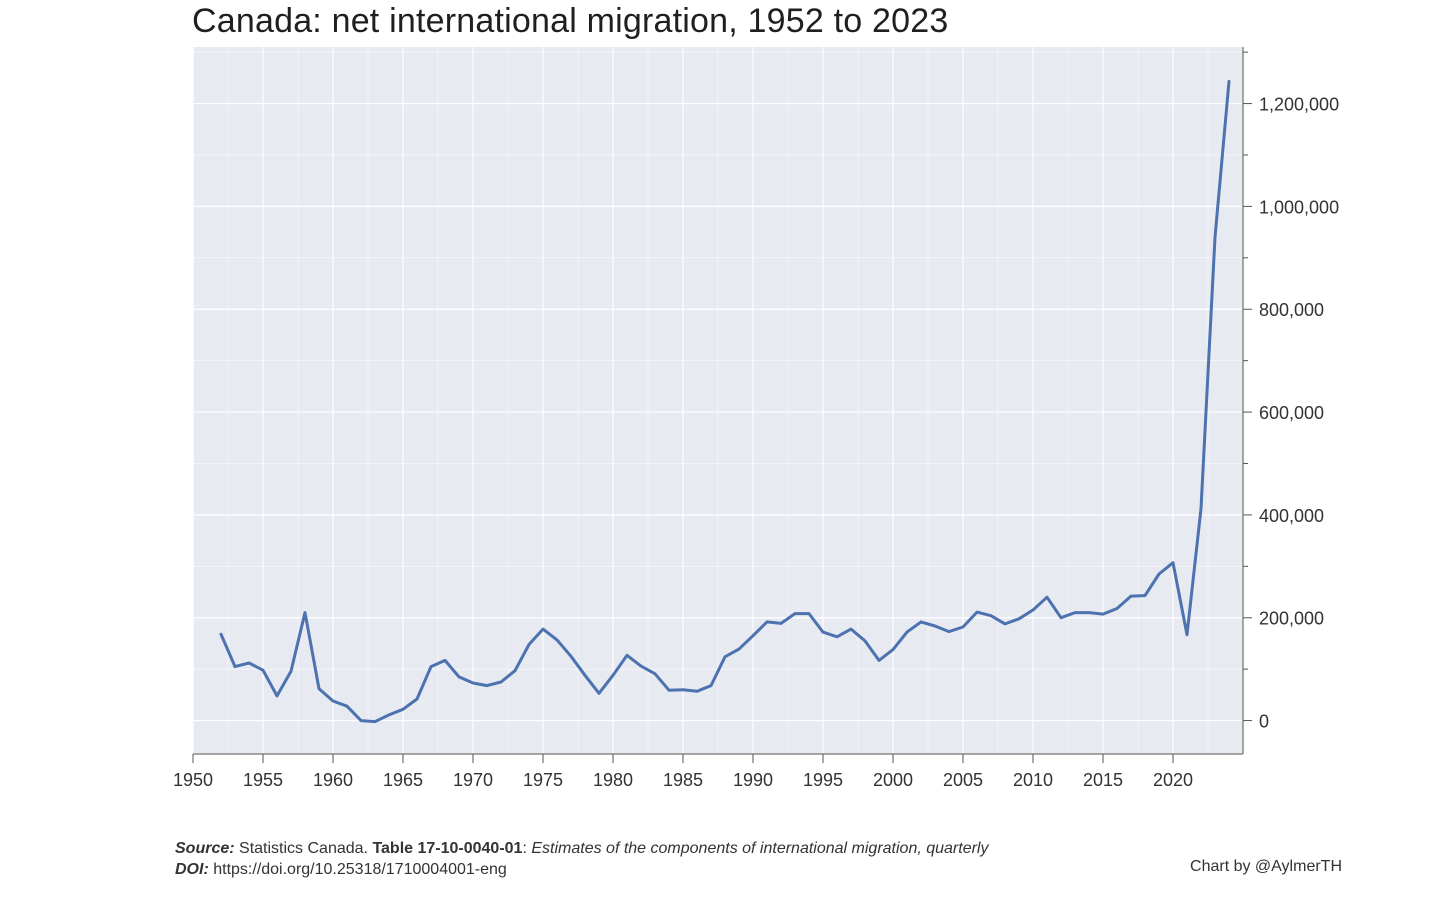 The width and height of the screenshot is (1456, 899). What do you see at coordinates (447, 848) in the screenshot?
I see `source-table: Table 17-10-0040-01` at bounding box center [447, 848].